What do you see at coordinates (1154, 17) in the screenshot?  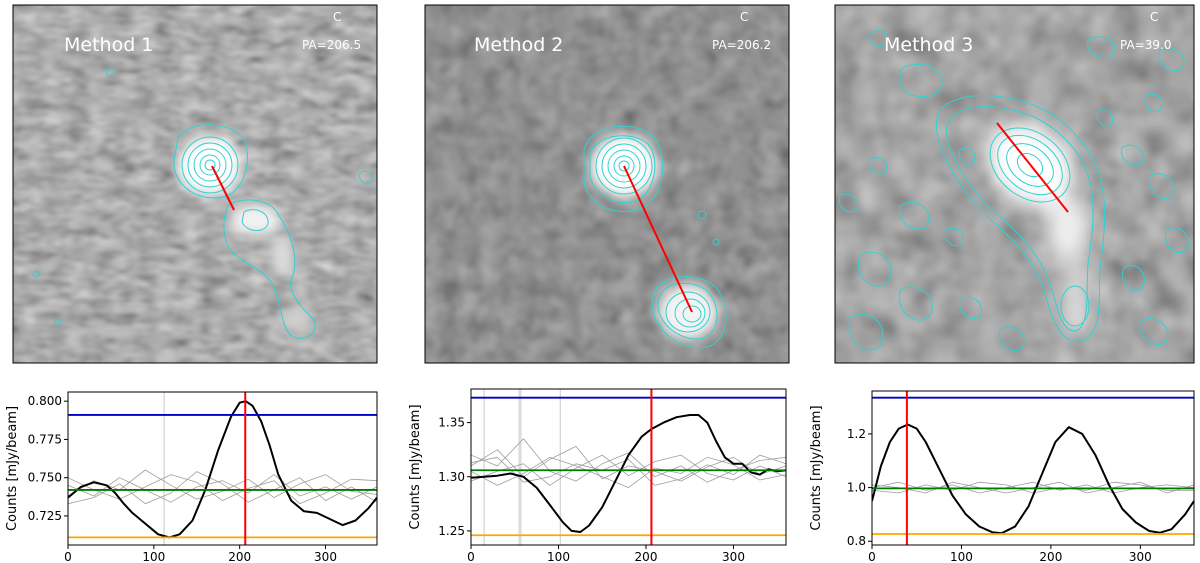 I see `corner-label-3: C` at bounding box center [1154, 17].